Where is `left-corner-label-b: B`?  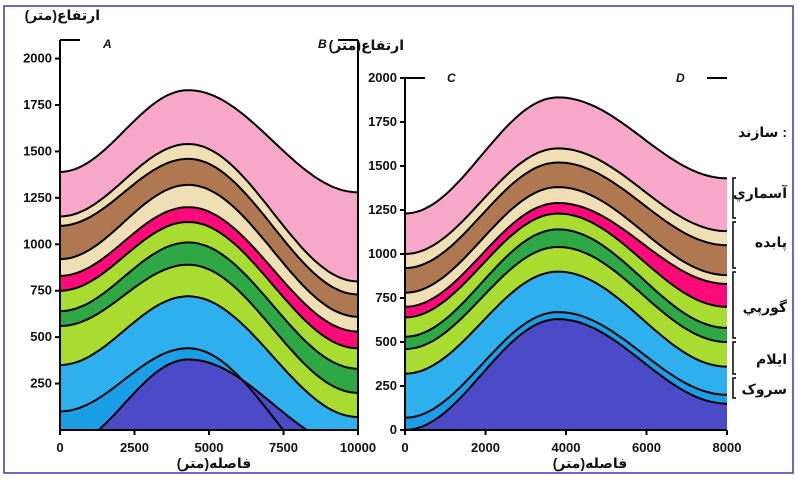
left-corner-label-b: B is located at coordinates (322, 44).